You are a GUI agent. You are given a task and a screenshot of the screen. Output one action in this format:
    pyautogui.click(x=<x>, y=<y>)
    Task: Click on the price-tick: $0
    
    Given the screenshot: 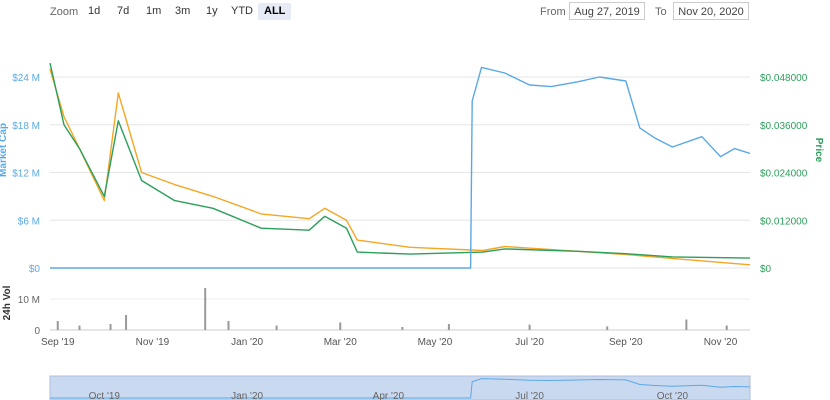 What is the action you would take?
    pyautogui.click(x=766, y=269)
    